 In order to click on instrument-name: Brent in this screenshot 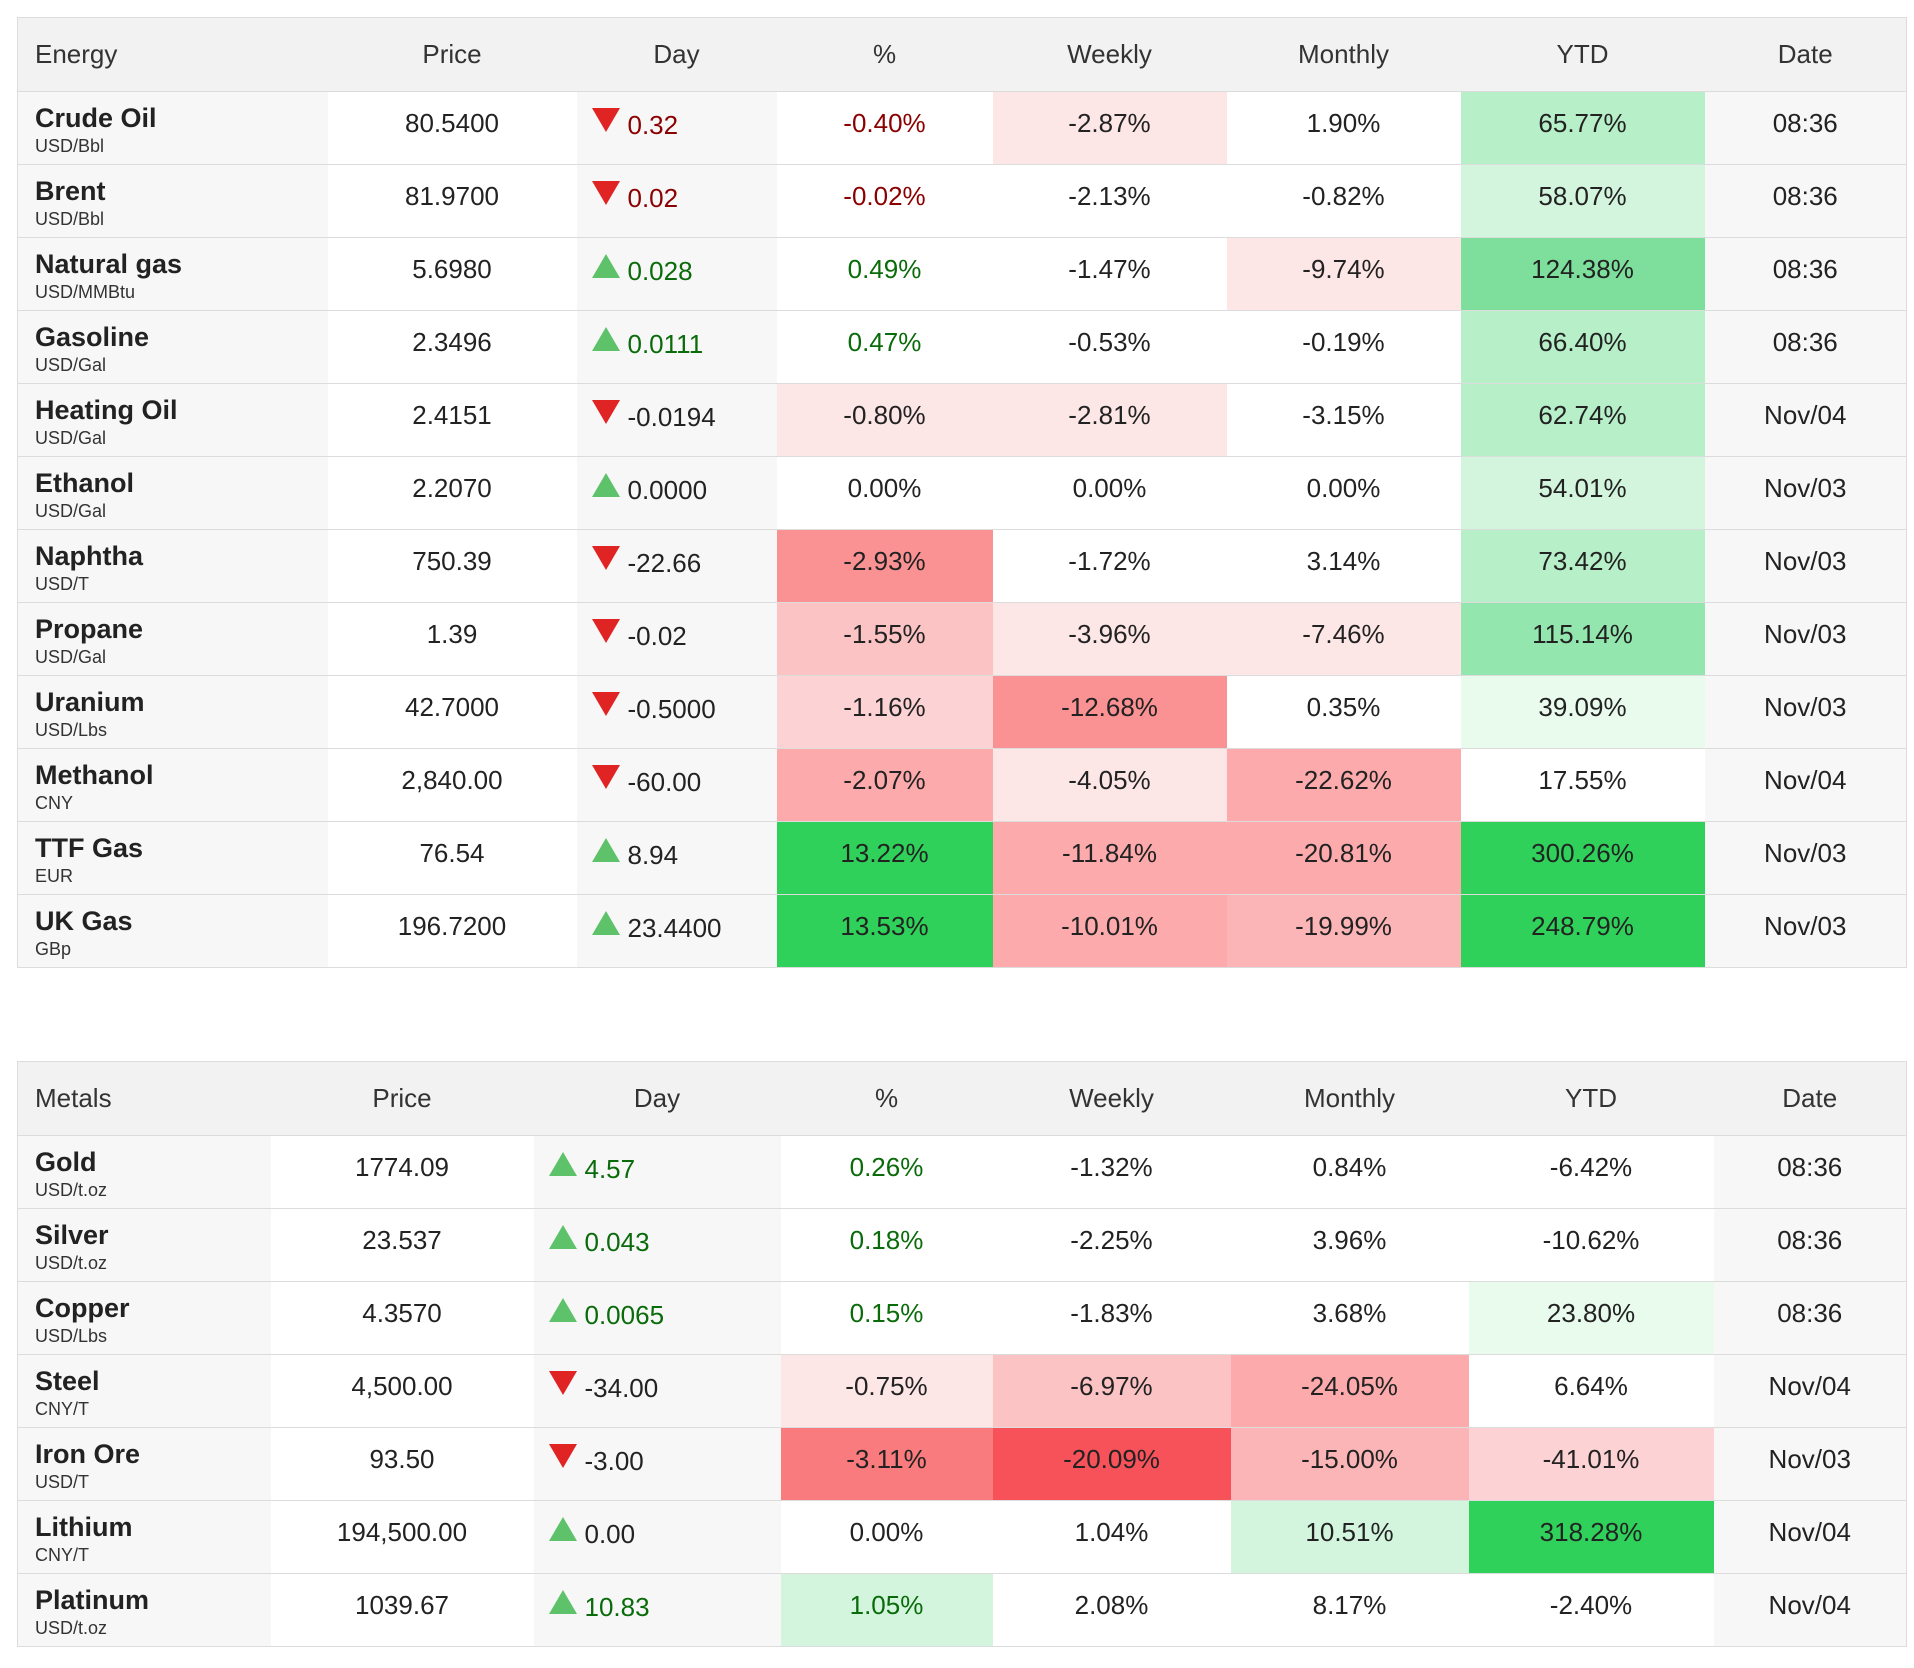, I will do `click(70, 191)`.